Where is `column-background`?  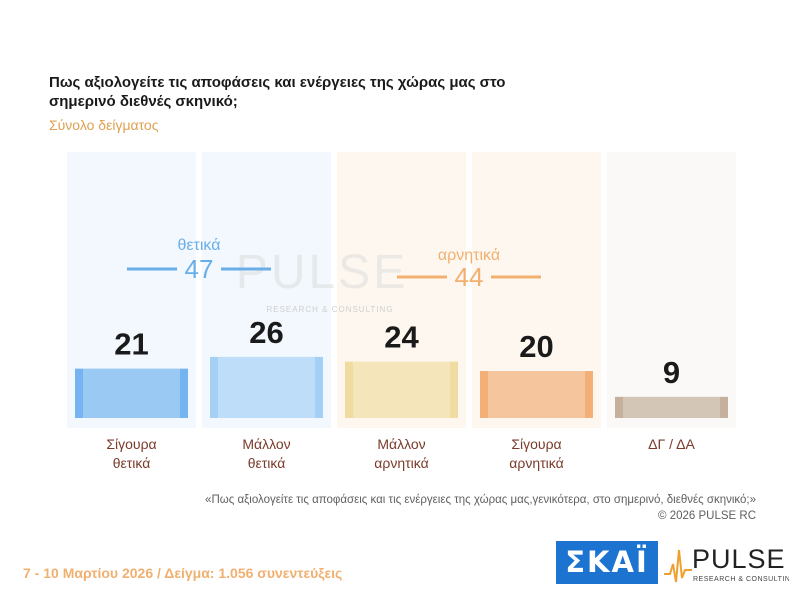 column-background is located at coordinates (671, 290).